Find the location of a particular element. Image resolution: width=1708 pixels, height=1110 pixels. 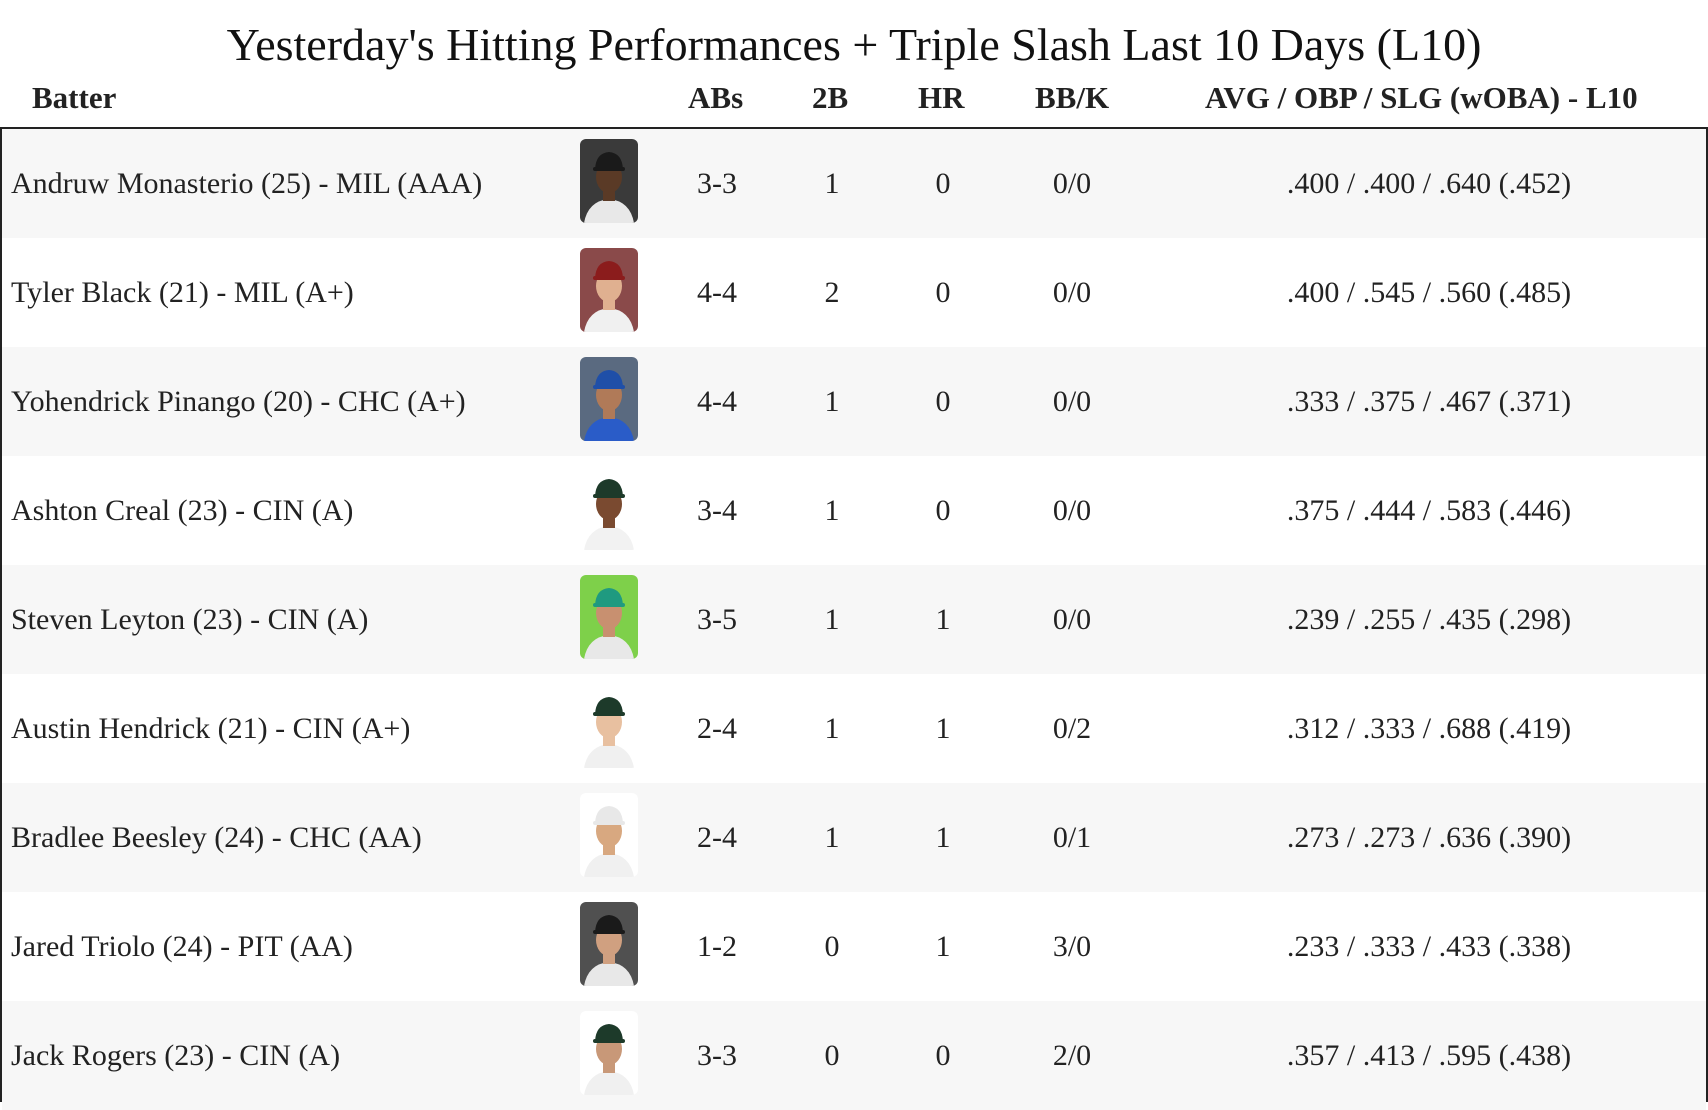

table-right-border is located at coordinates (1707, 614).